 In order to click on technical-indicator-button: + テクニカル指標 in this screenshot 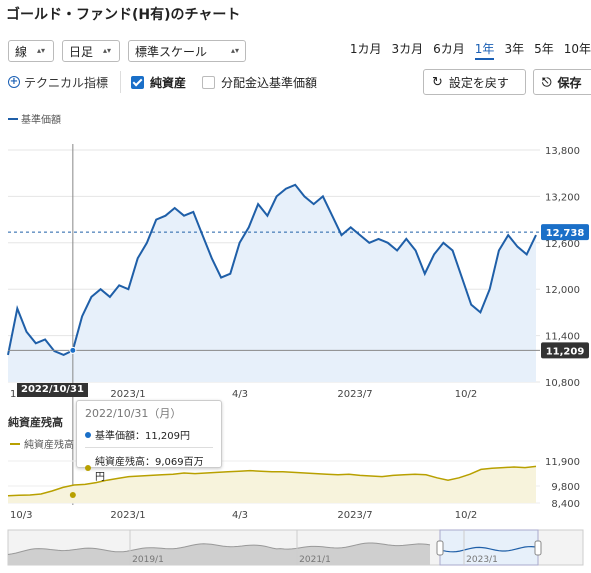, I will do `click(58, 82)`.